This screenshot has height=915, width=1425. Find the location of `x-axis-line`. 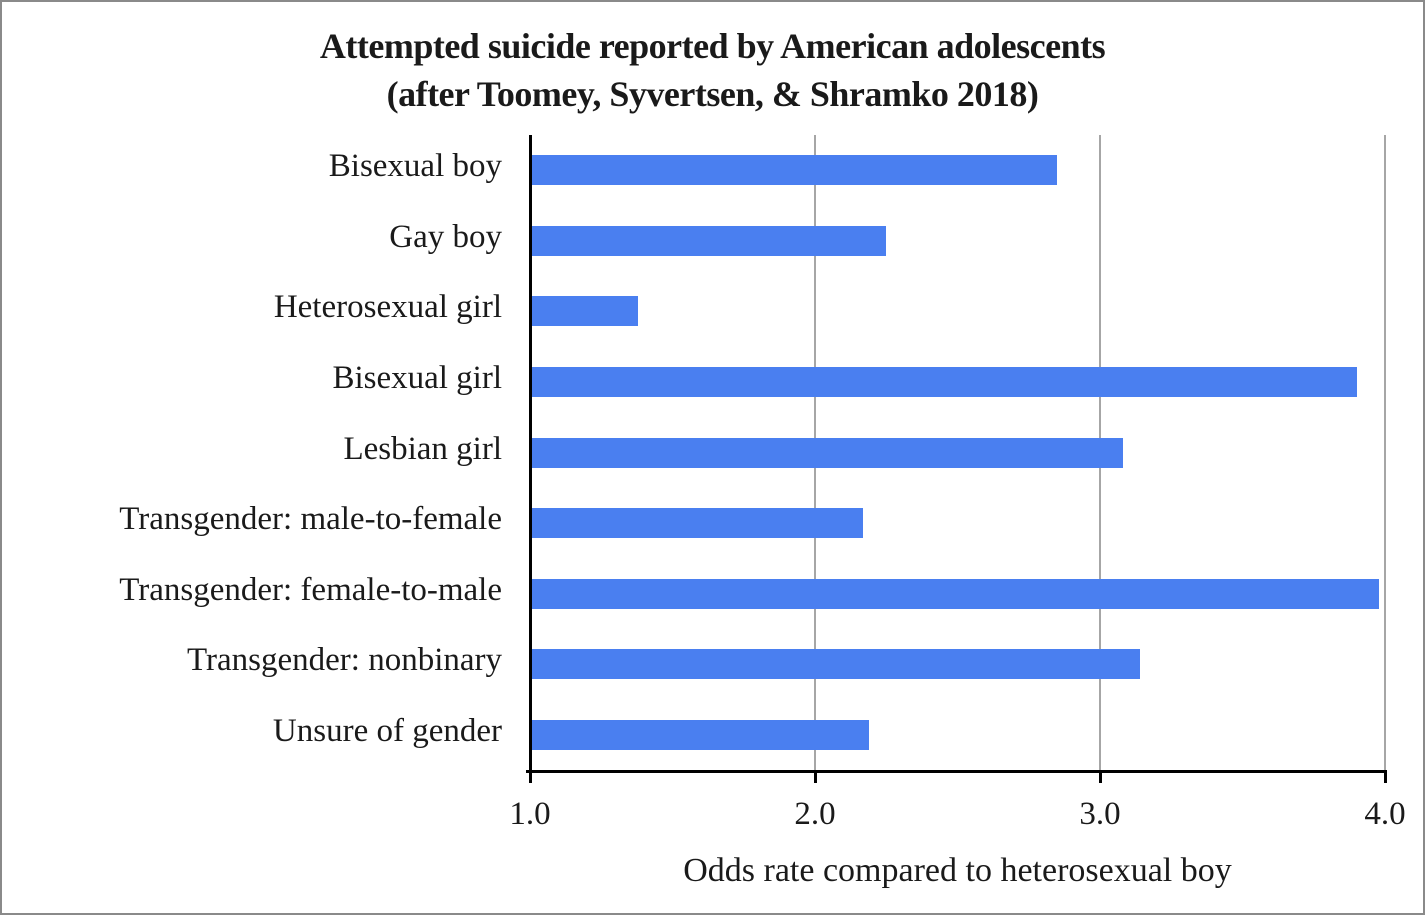

x-axis-line is located at coordinates (956, 771).